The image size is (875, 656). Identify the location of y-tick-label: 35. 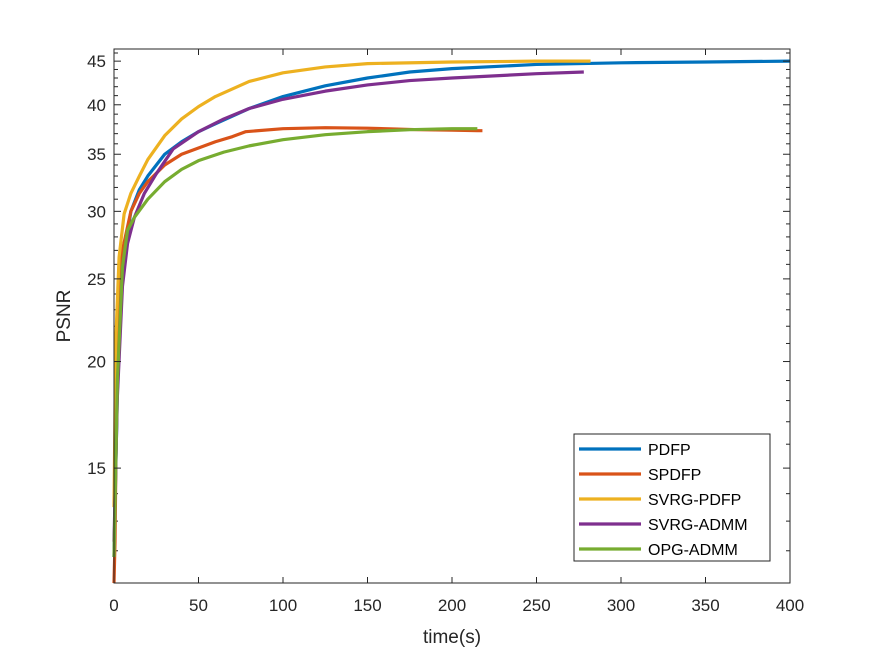
(96, 154).